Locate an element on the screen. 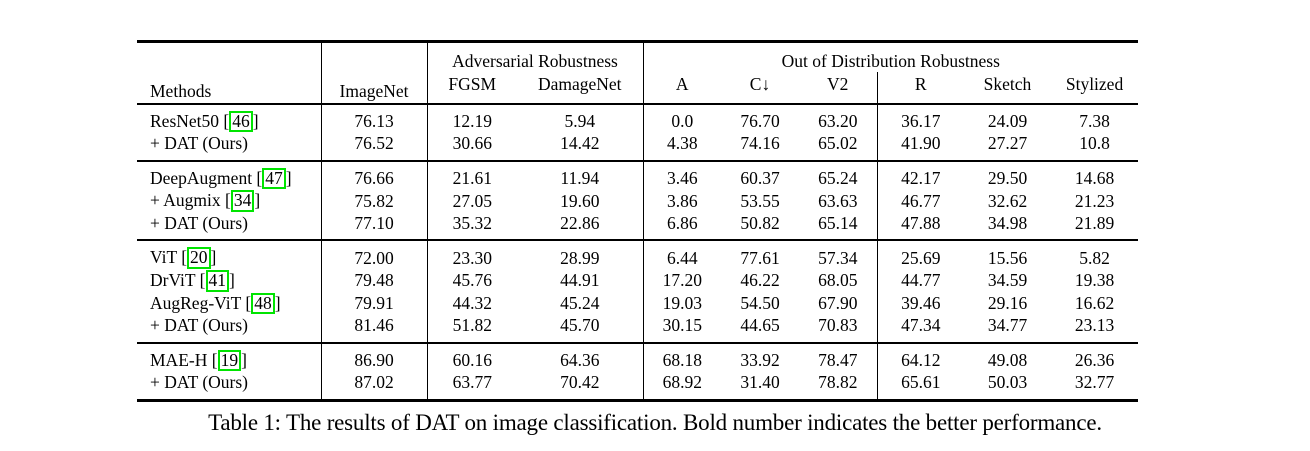 This screenshot has height=451, width=1310. value-cell: 29.16 is located at coordinates (1007, 302).